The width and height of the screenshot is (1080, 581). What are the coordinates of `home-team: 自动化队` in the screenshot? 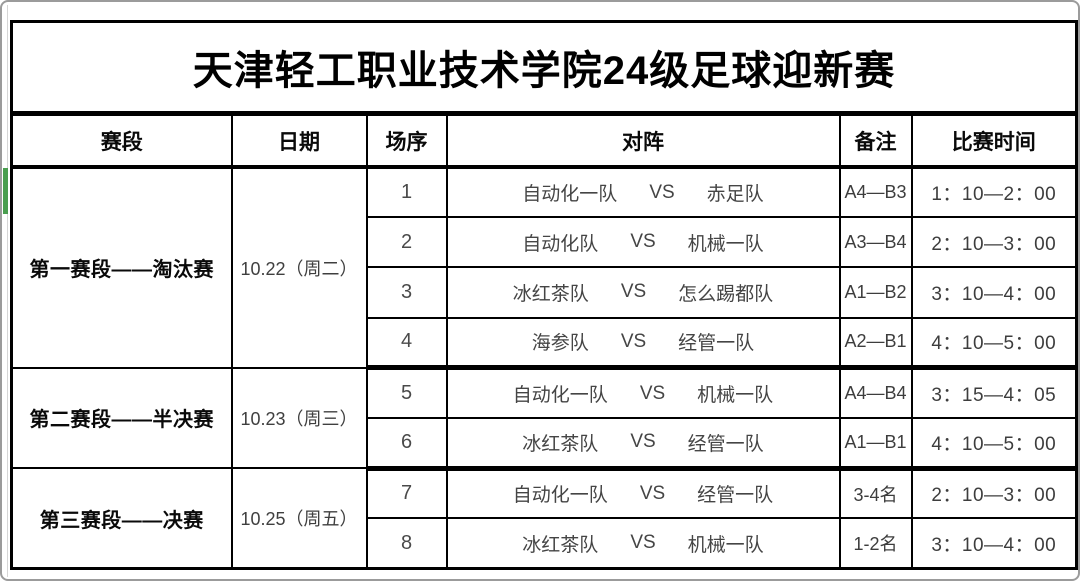 It's located at (560, 244).